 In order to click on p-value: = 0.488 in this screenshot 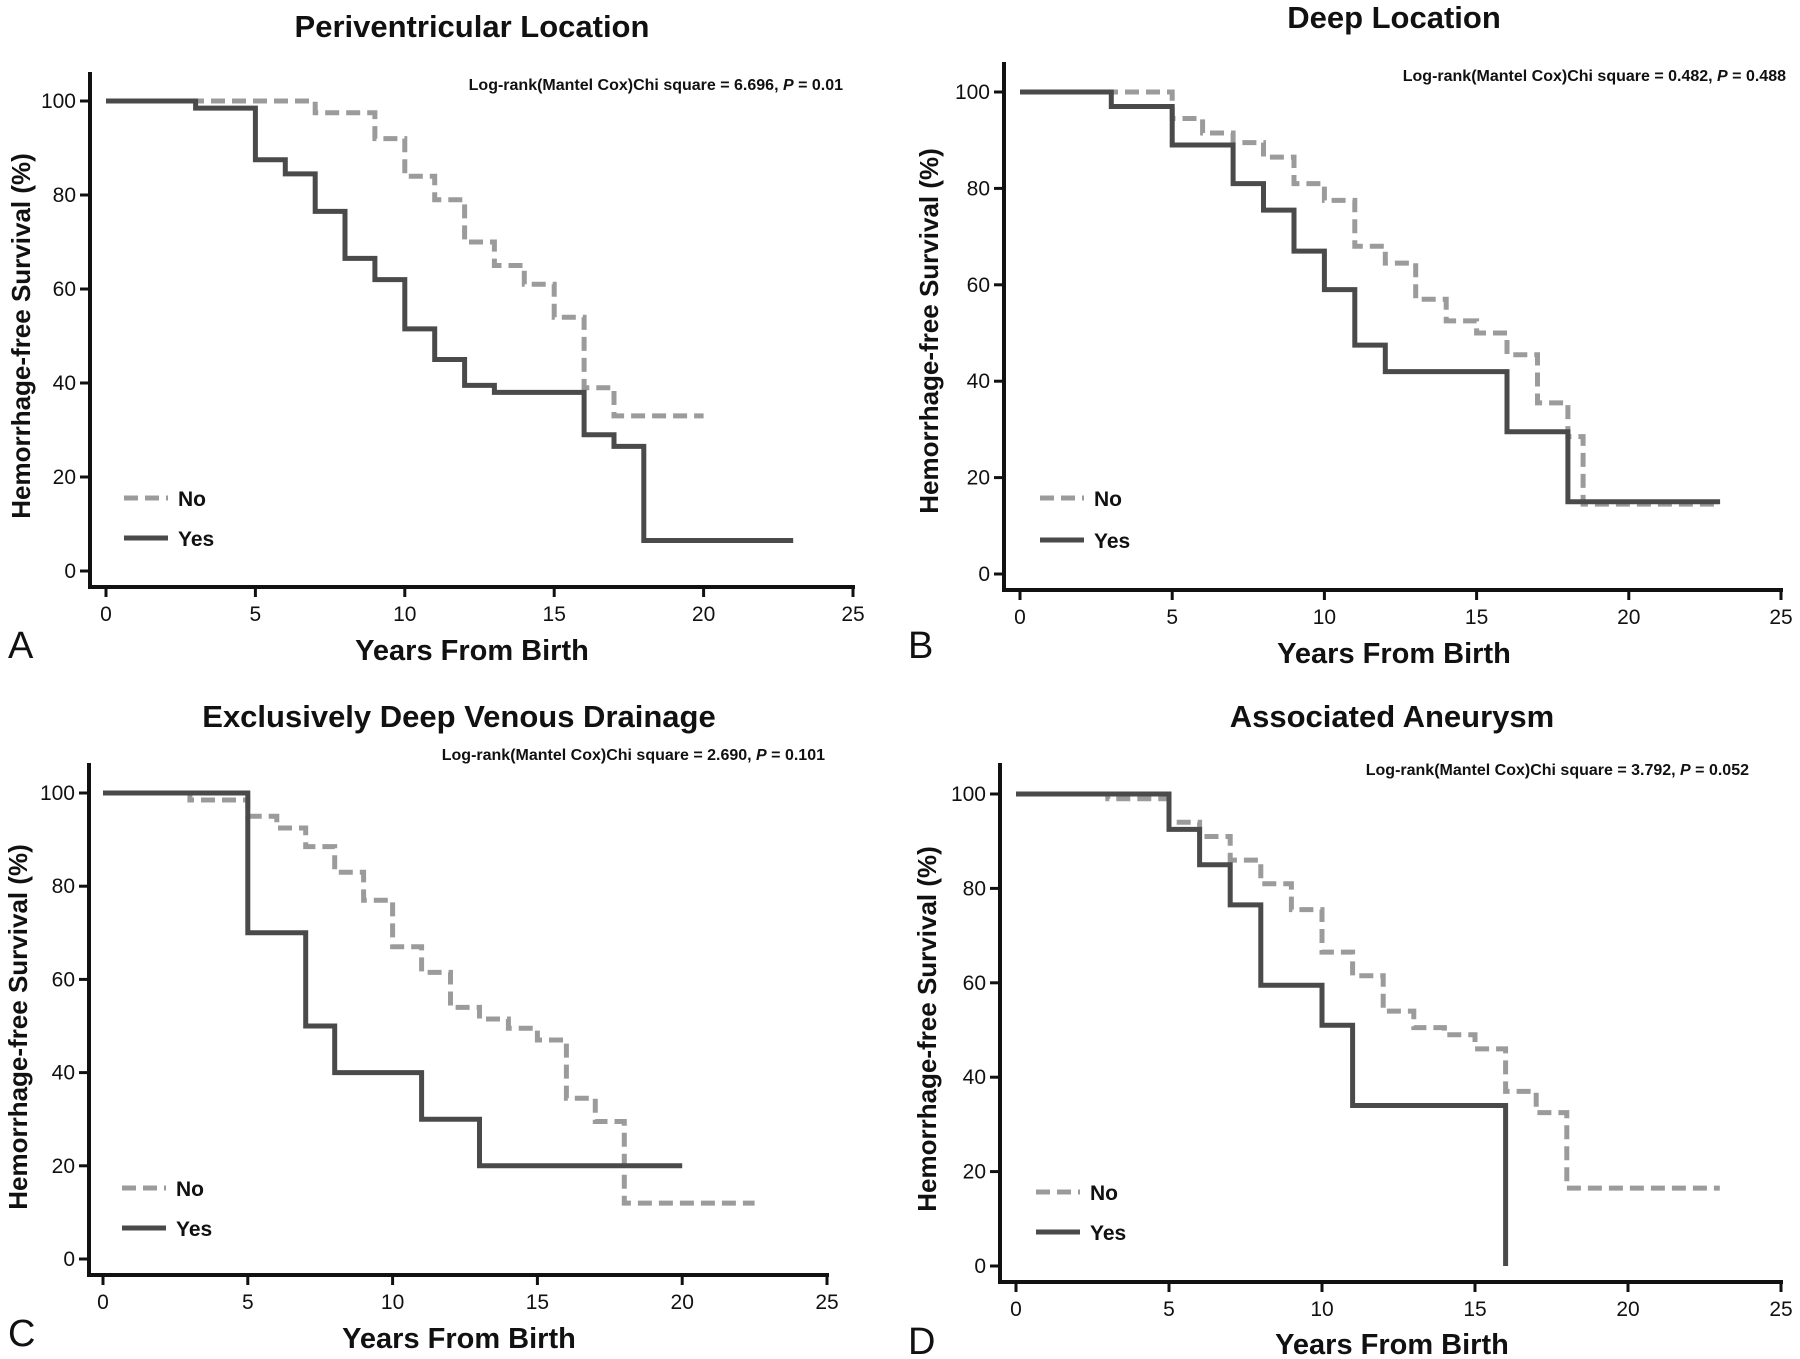, I will do `click(1757, 76)`.